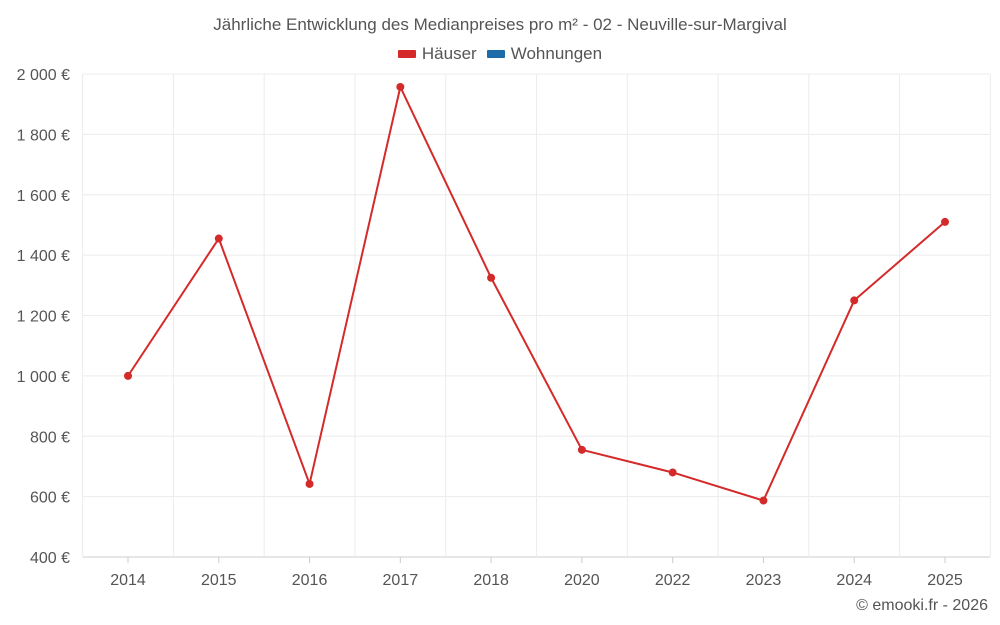 This screenshot has height=625, width=1000. What do you see at coordinates (219, 580) in the screenshot?
I see `x-tick-label: 2015` at bounding box center [219, 580].